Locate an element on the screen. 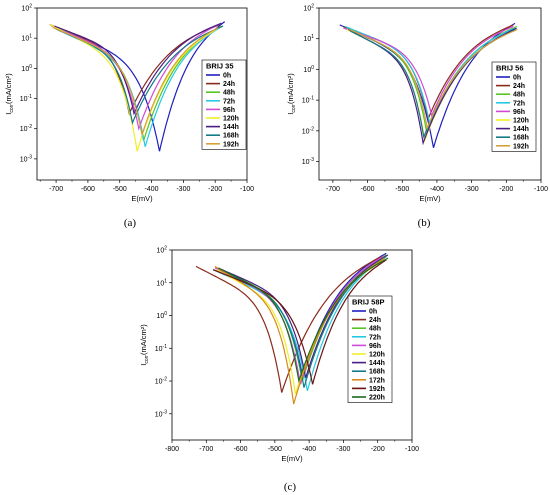 This screenshot has width=550, height=495. series-line-220h is located at coordinates (303, 320).